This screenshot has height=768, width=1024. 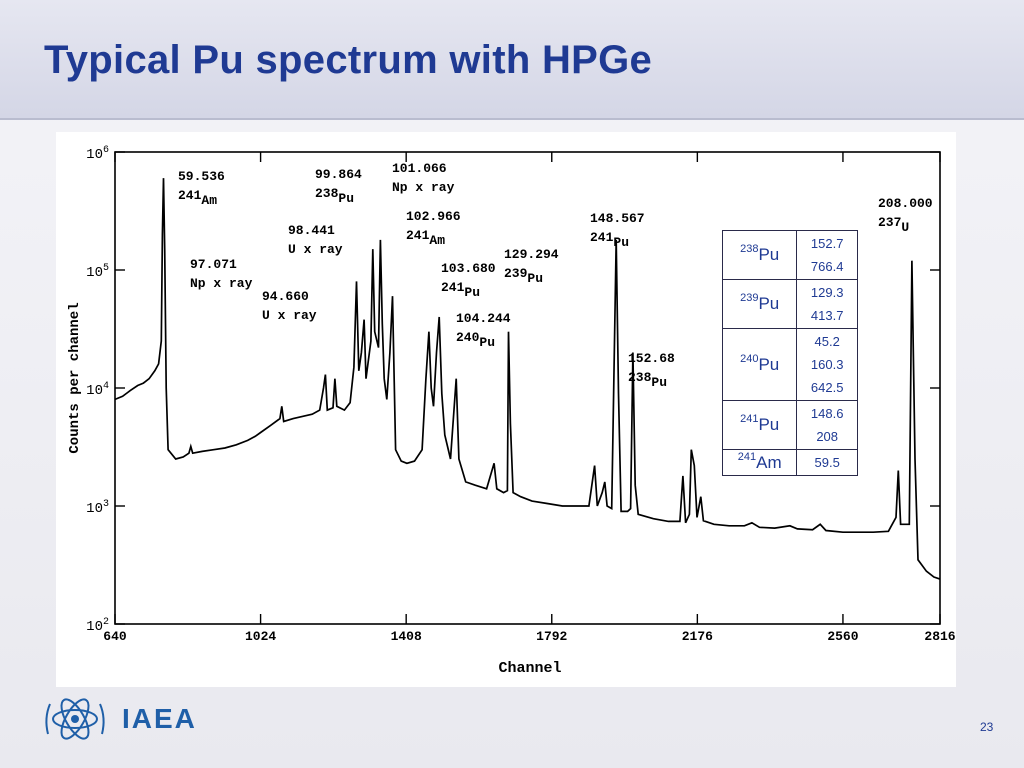 What do you see at coordinates (221, 274) in the screenshot?
I see `peak-annotation: 97.071 Np x ray` at bounding box center [221, 274].